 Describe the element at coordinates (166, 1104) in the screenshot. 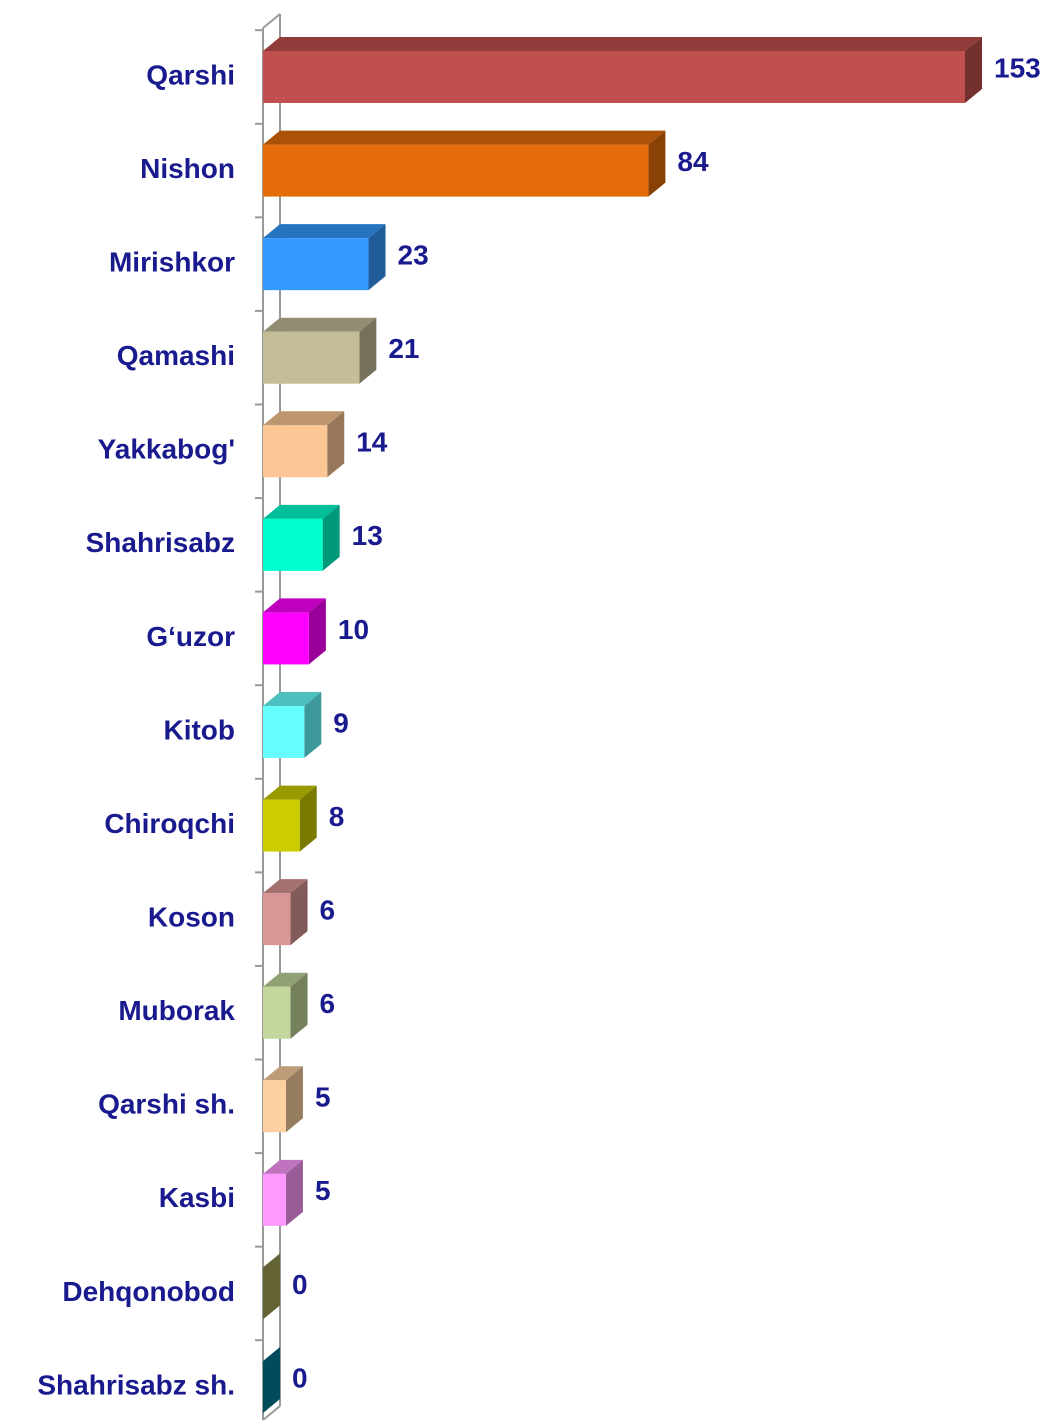

I see `category-label: Qarshi sh.` at that location.